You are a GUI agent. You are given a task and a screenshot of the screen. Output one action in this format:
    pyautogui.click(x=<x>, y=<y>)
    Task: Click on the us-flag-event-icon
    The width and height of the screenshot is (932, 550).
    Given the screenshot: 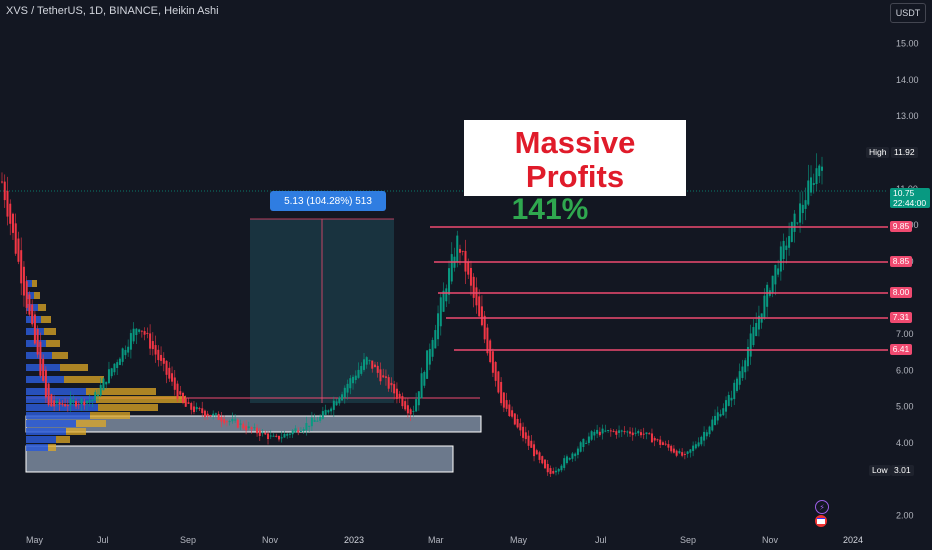 What is the action you would take?
    pyautogui.click(x=821, y=521)
    